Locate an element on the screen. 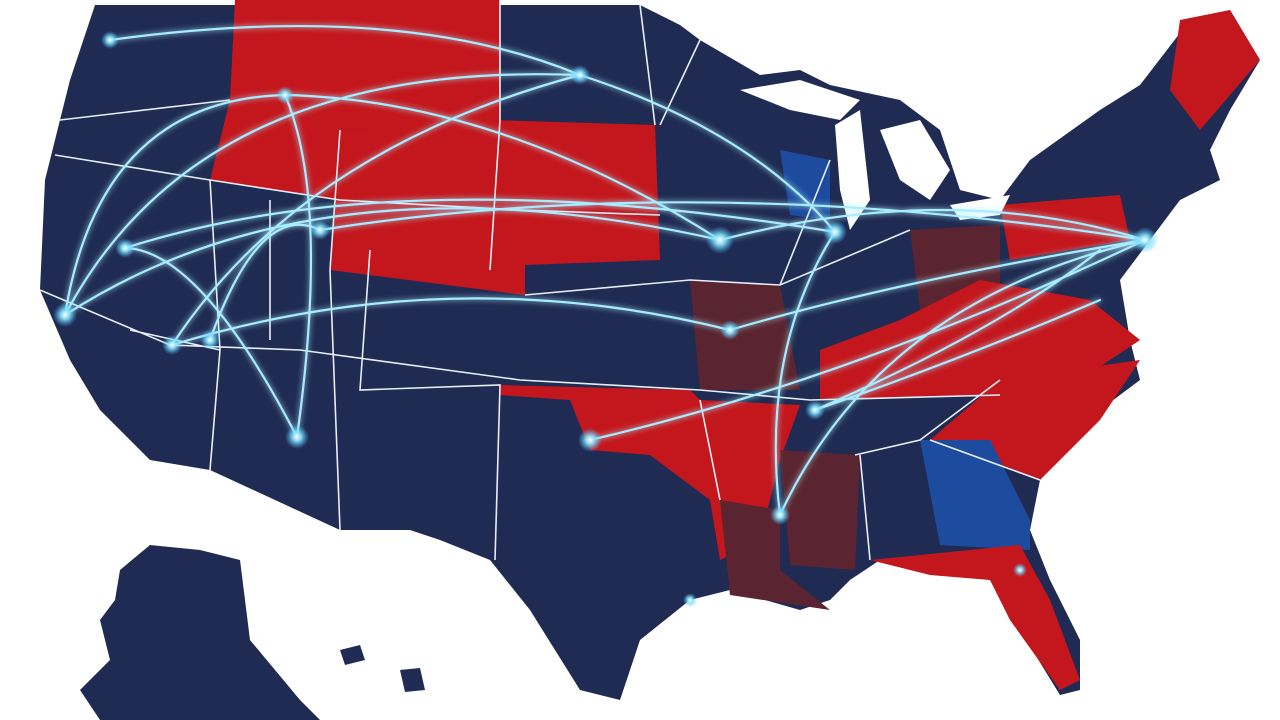 This screenshot has width=1280, height=720. lakes is located at coordinates (875, 155).